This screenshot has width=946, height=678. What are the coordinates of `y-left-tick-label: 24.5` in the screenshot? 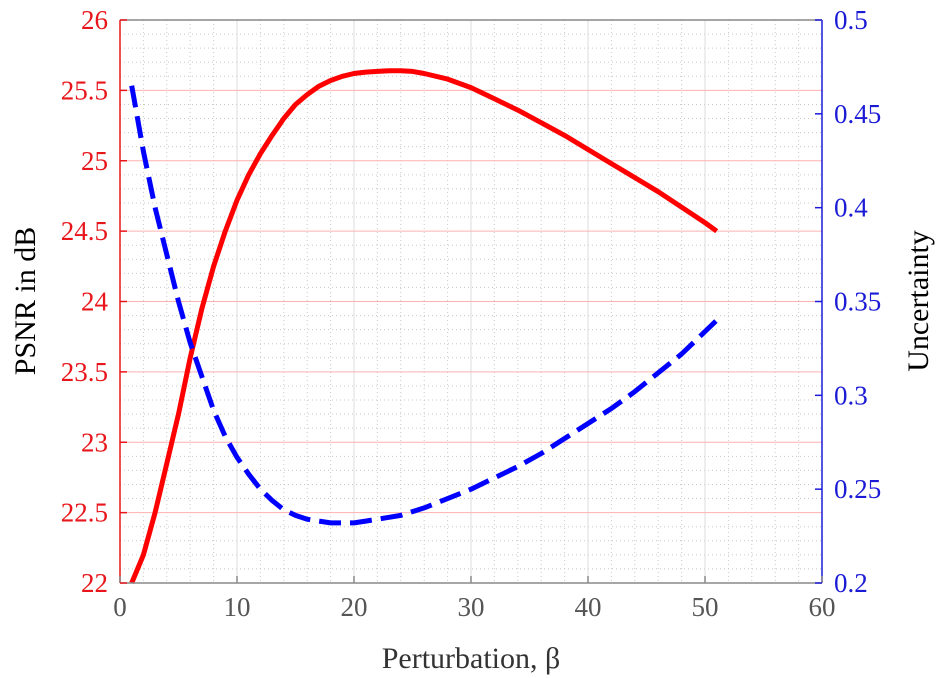 It's located at (84, 231).